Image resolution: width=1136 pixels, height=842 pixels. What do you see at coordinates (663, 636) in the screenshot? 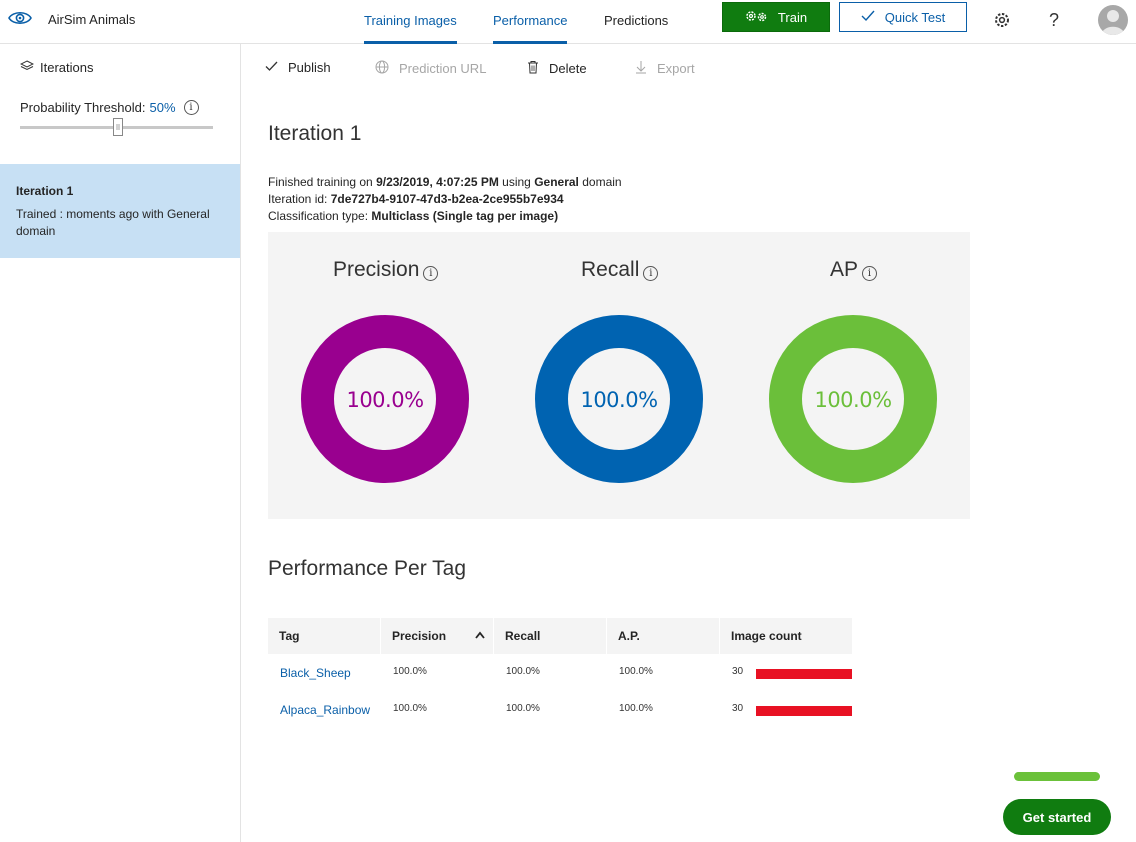
I see `column-header-ap: A.P.` at bounding box center [663, 636].